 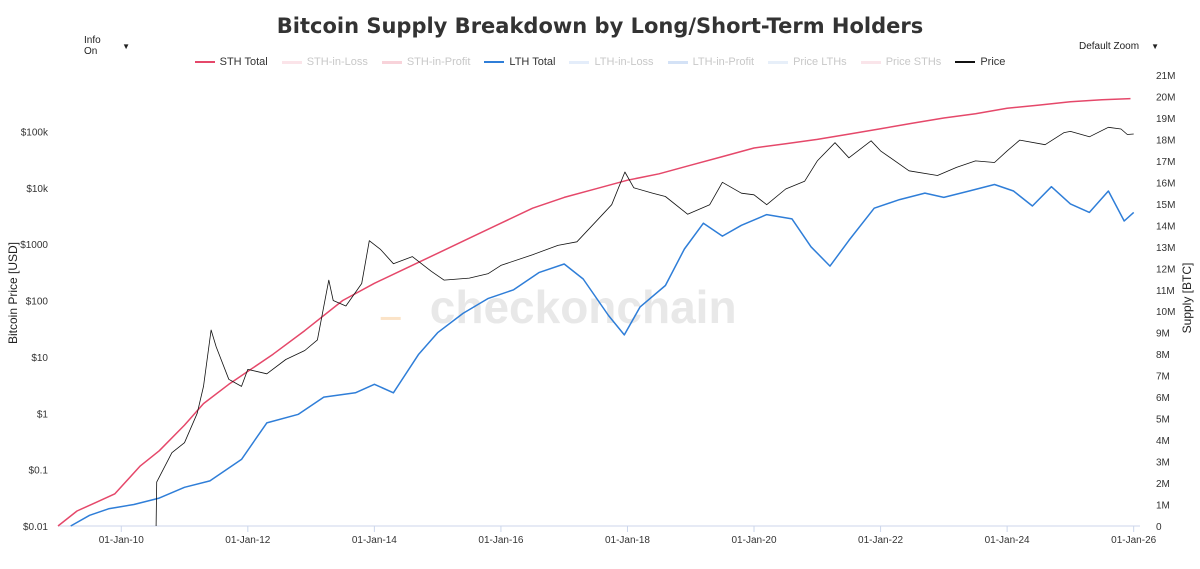 What do you see at coordinates (1165, 76) in the screenshot?
I see `y-right-tick-label: 21M` at bounding box center [1165, 76].